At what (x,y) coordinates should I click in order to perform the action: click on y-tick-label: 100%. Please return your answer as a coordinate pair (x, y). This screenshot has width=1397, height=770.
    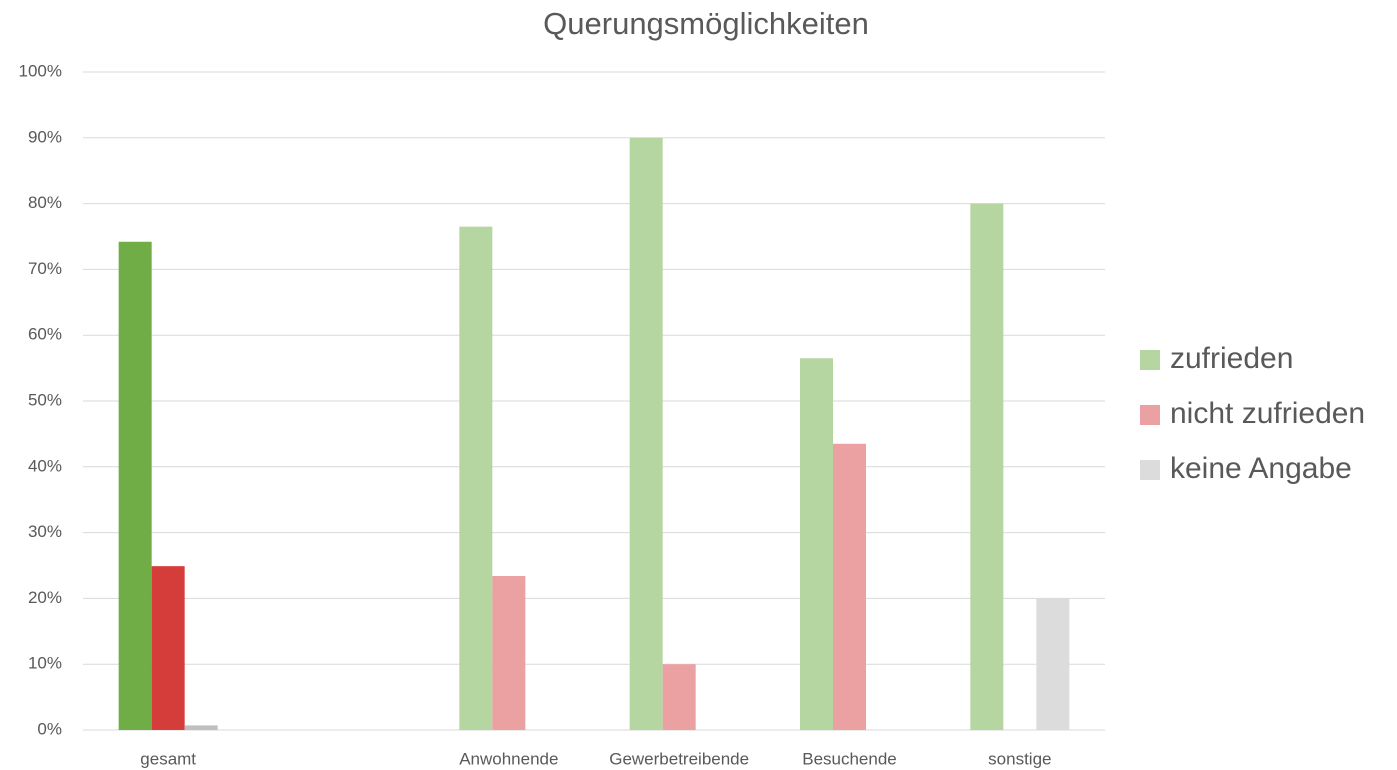
    Looking at the image, I should click on (40, 70).